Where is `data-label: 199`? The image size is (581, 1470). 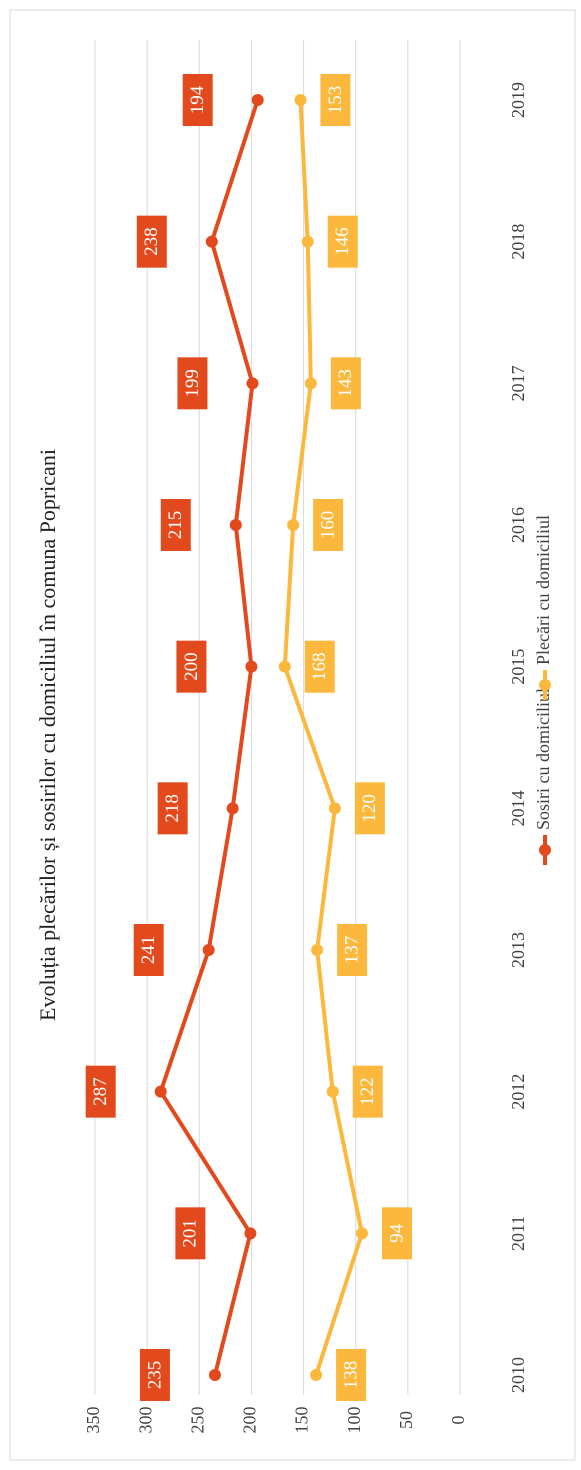 data-label: 199 is located at coordinates (192, 383).